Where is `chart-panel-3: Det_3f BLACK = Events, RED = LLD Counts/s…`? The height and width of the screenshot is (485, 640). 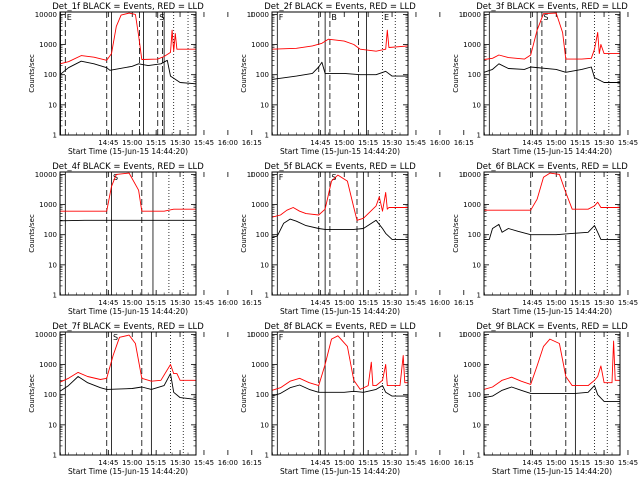 chart-panel-3: Det_3f BLACK = Events, RED = LLD Counts/s… is located at coordinates (545, 79).